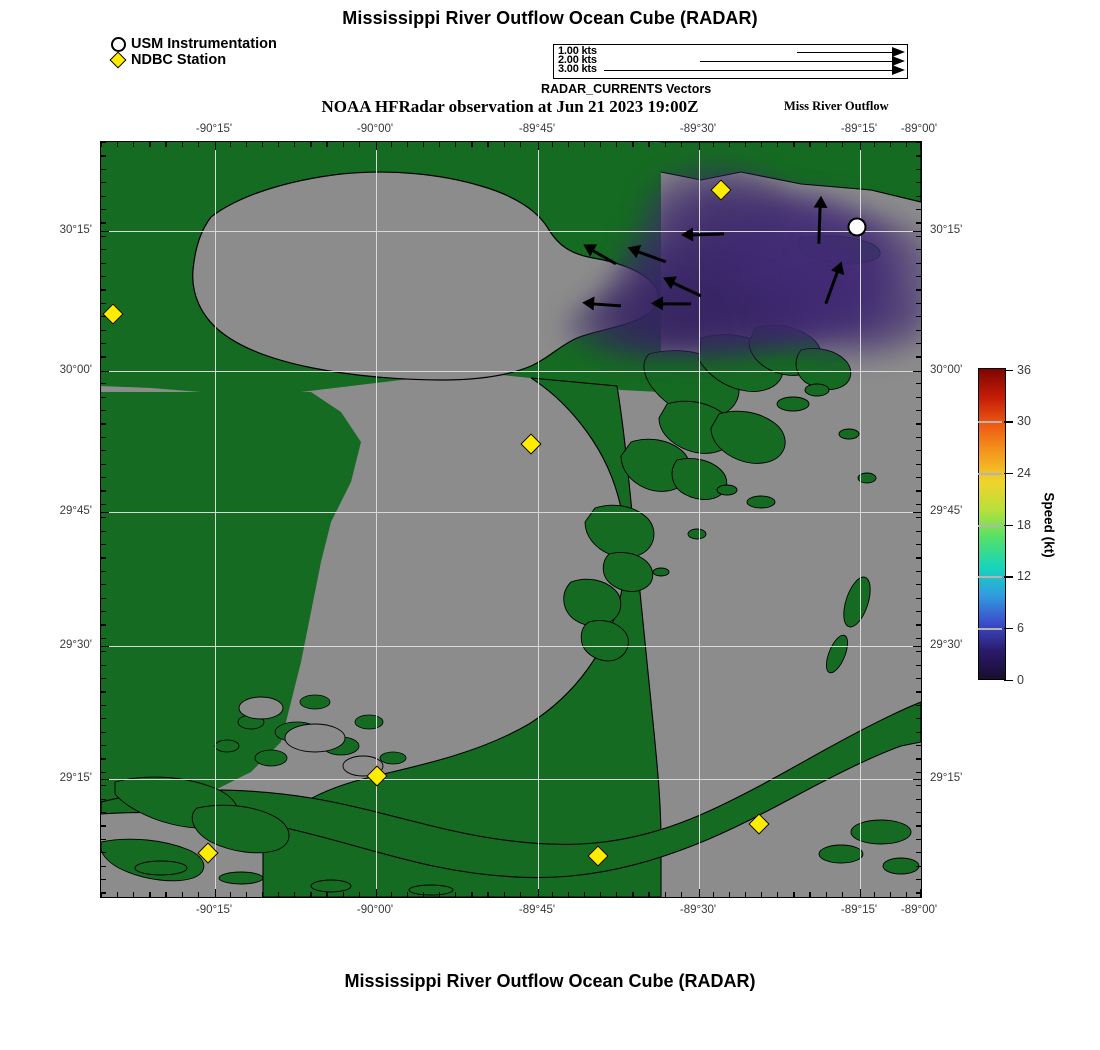 The width and height of the screenshot is (1100, 1050). Describe the element at coordinates (1020, 627) in the screenshot. I see `colorbar-tick-label: 6` at that location.